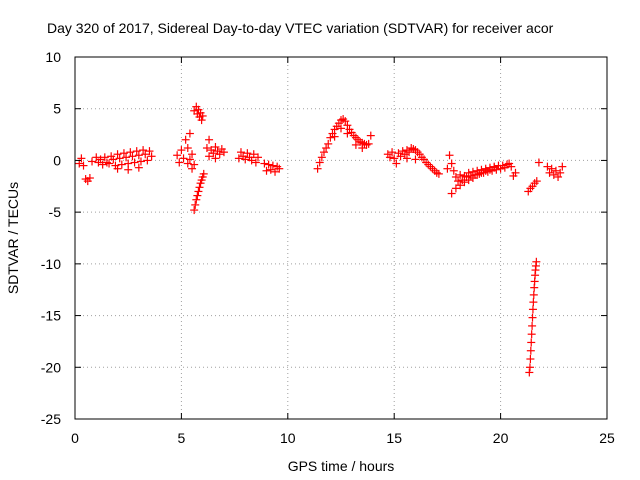  Describe the element at coordinates (215, 149) in the screenshot. I see `segment-cluster-6h` at that location.